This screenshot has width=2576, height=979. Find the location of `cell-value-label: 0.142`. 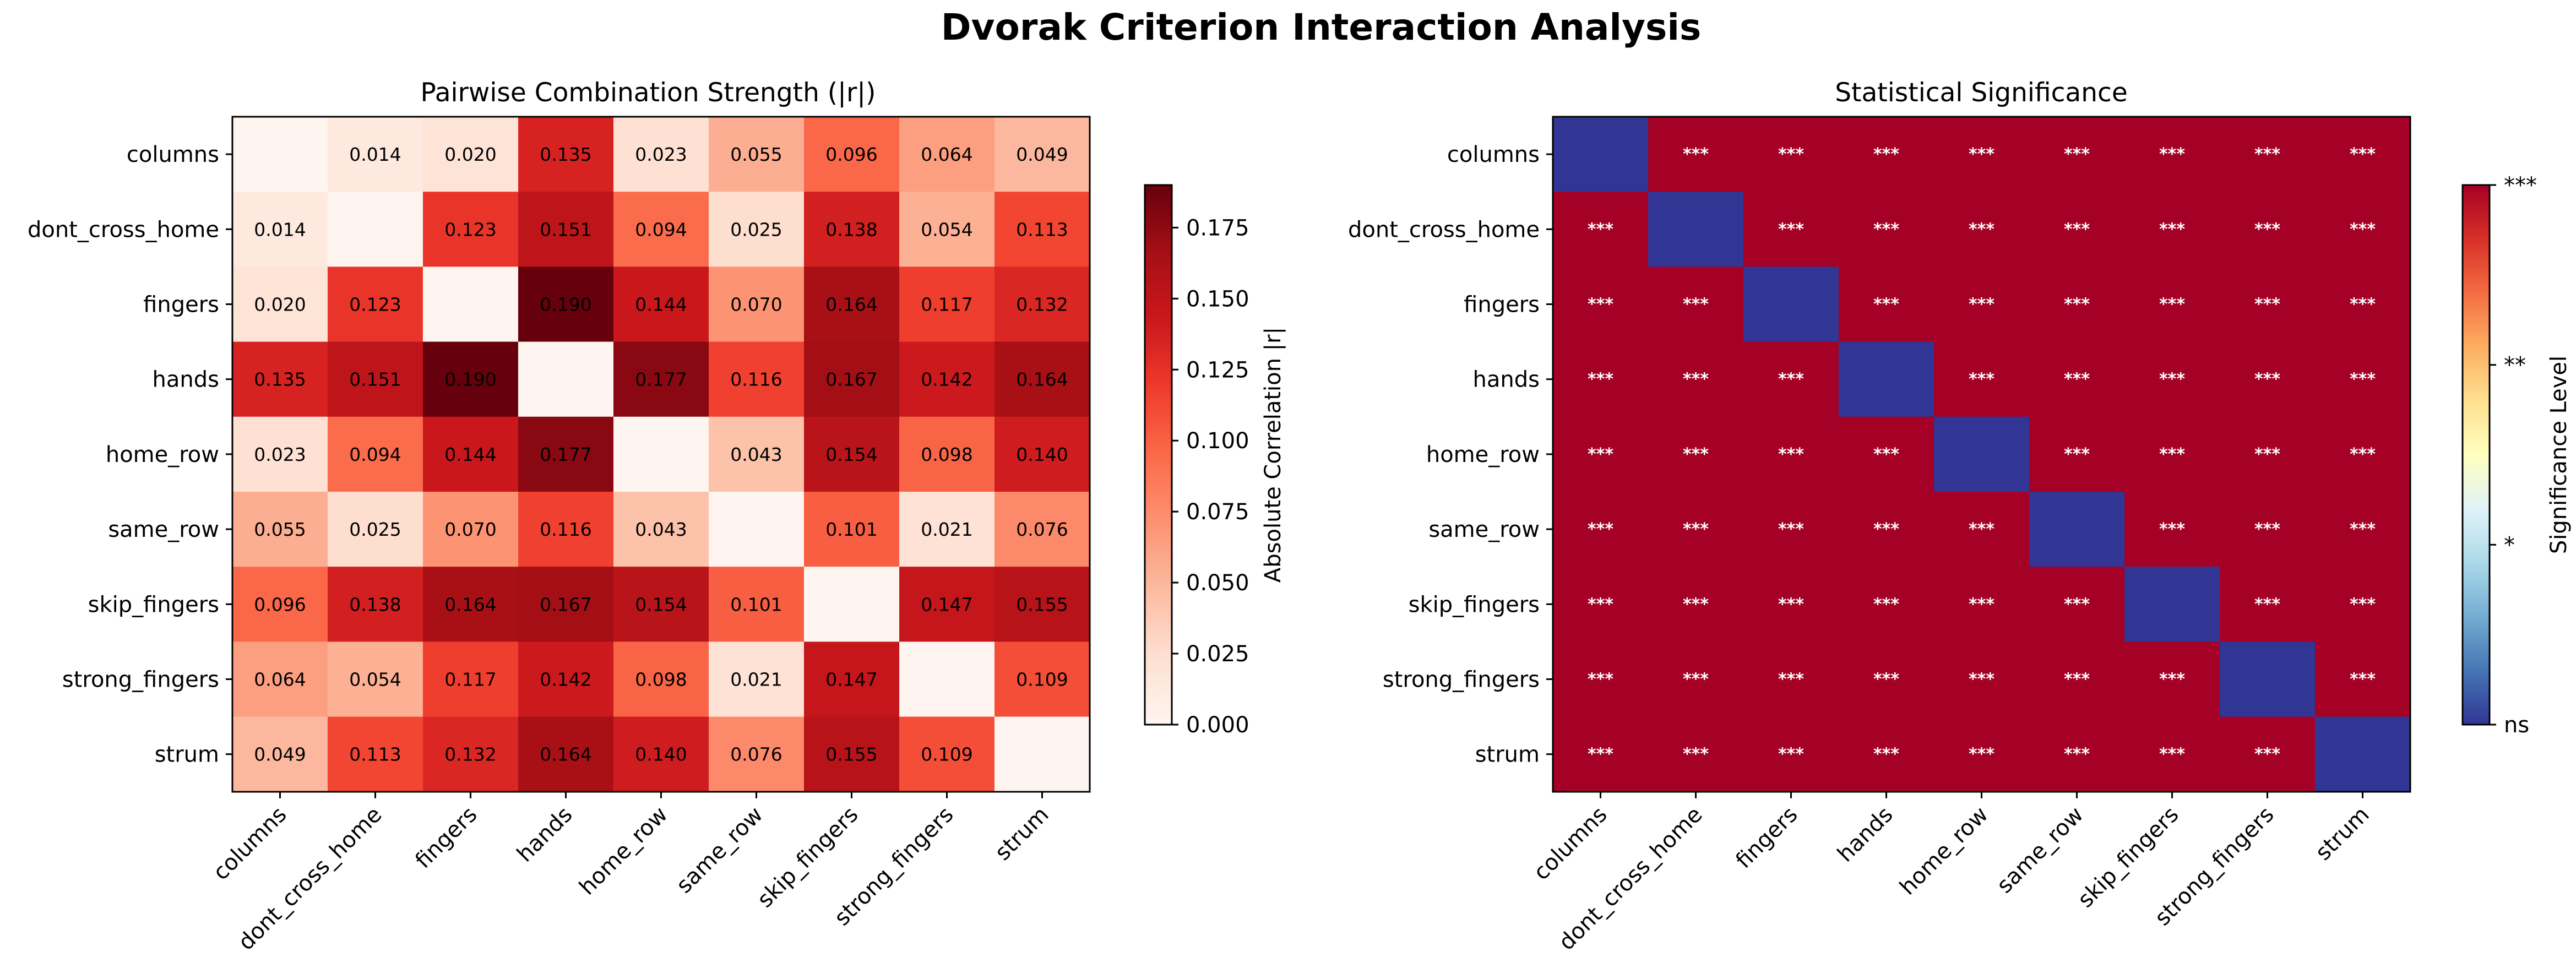

cell-value-label: 0.142 is located at coordinates (566, 679).